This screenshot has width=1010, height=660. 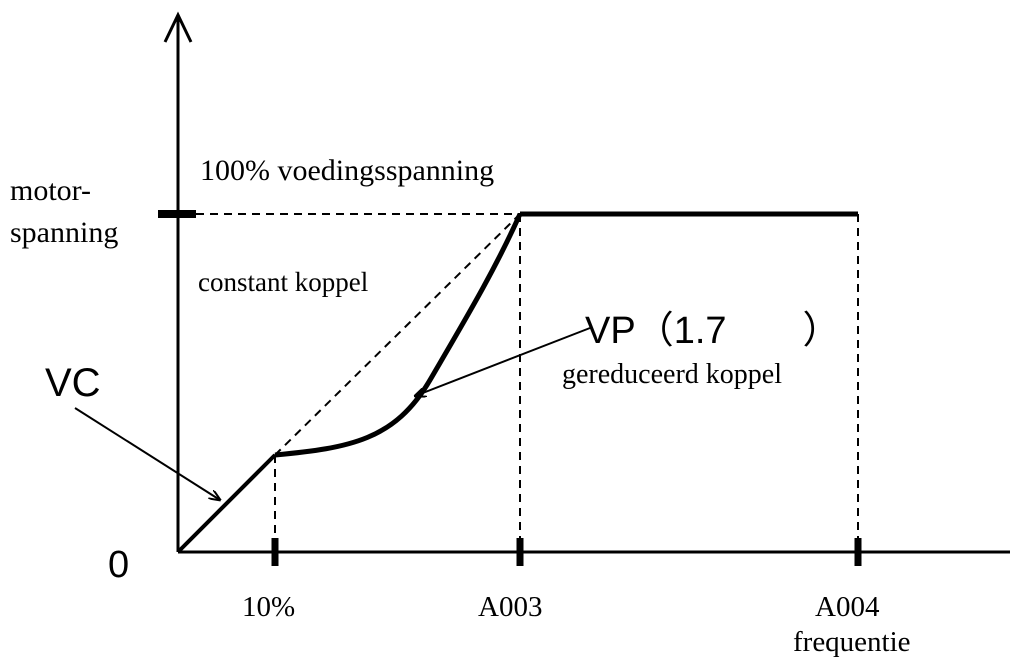 What do you see at coordinates (847, 607) in the screenshot?
I see `x-tick-label: A004` at bounding box center [847, 607].